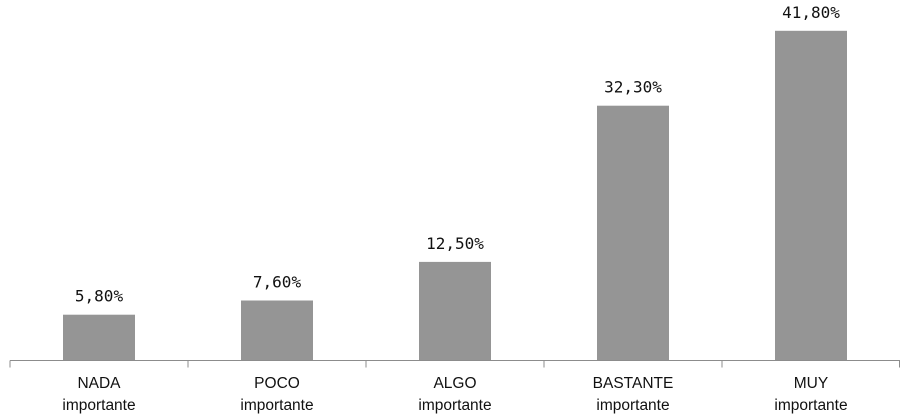  I want to click on x-tick-label-line: ALGO, so click(454, 383).